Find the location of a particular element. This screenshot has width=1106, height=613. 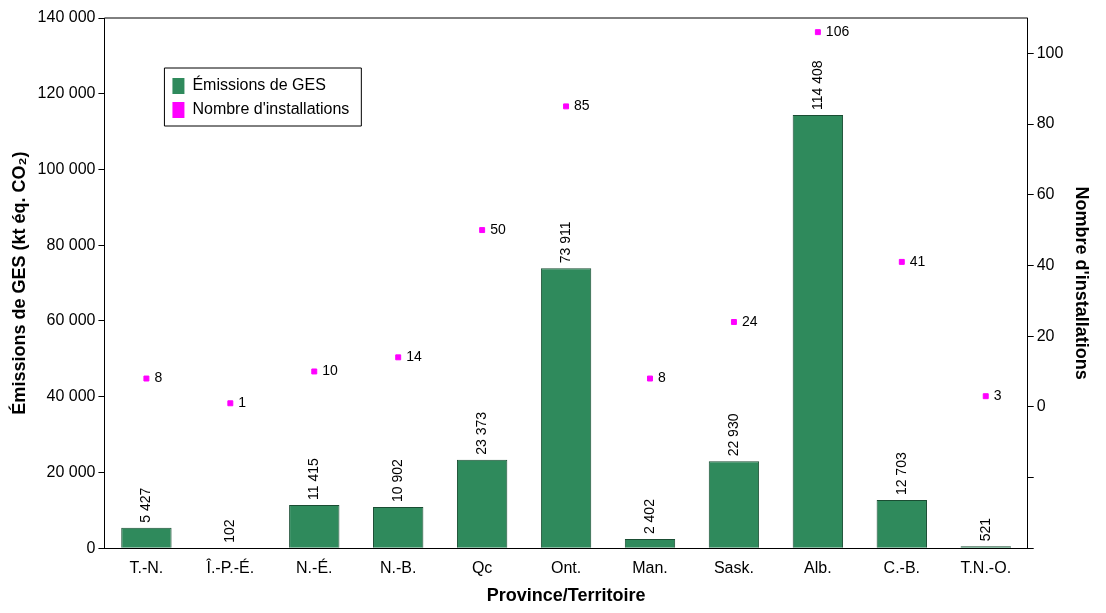

y-tick-label: 60 000 is located at coordinates (71, 320).